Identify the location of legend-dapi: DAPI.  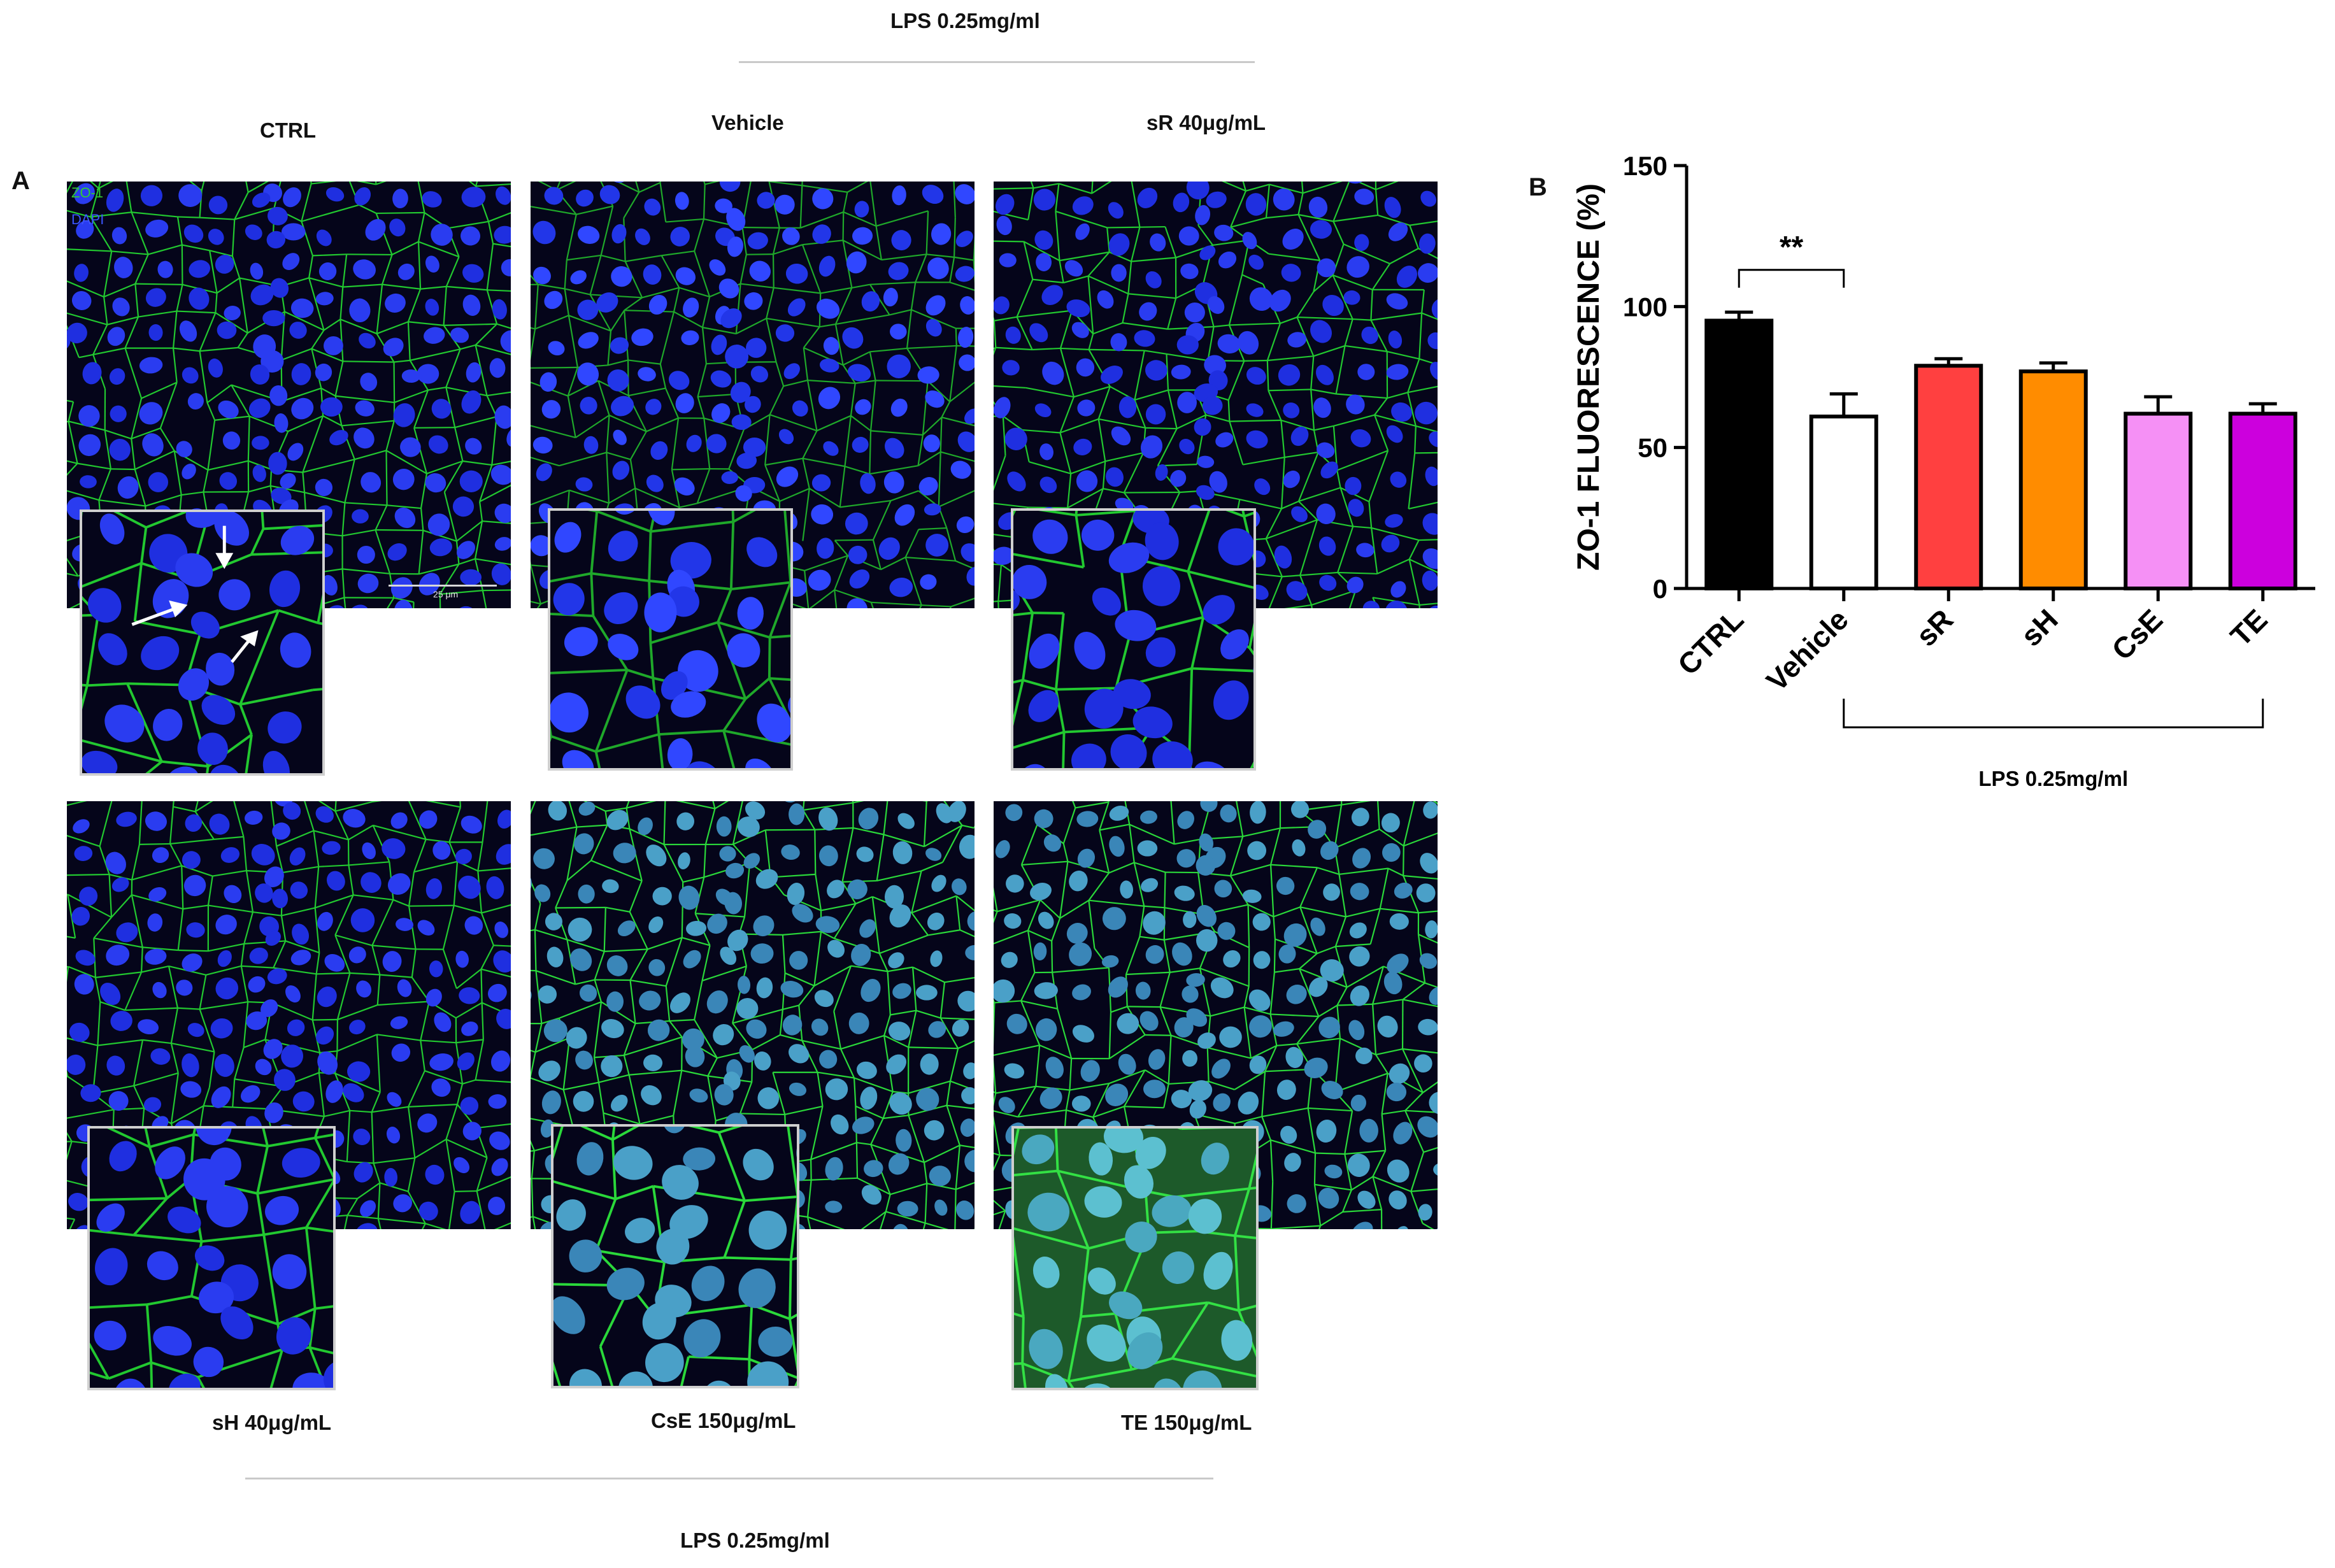
(87, 219).